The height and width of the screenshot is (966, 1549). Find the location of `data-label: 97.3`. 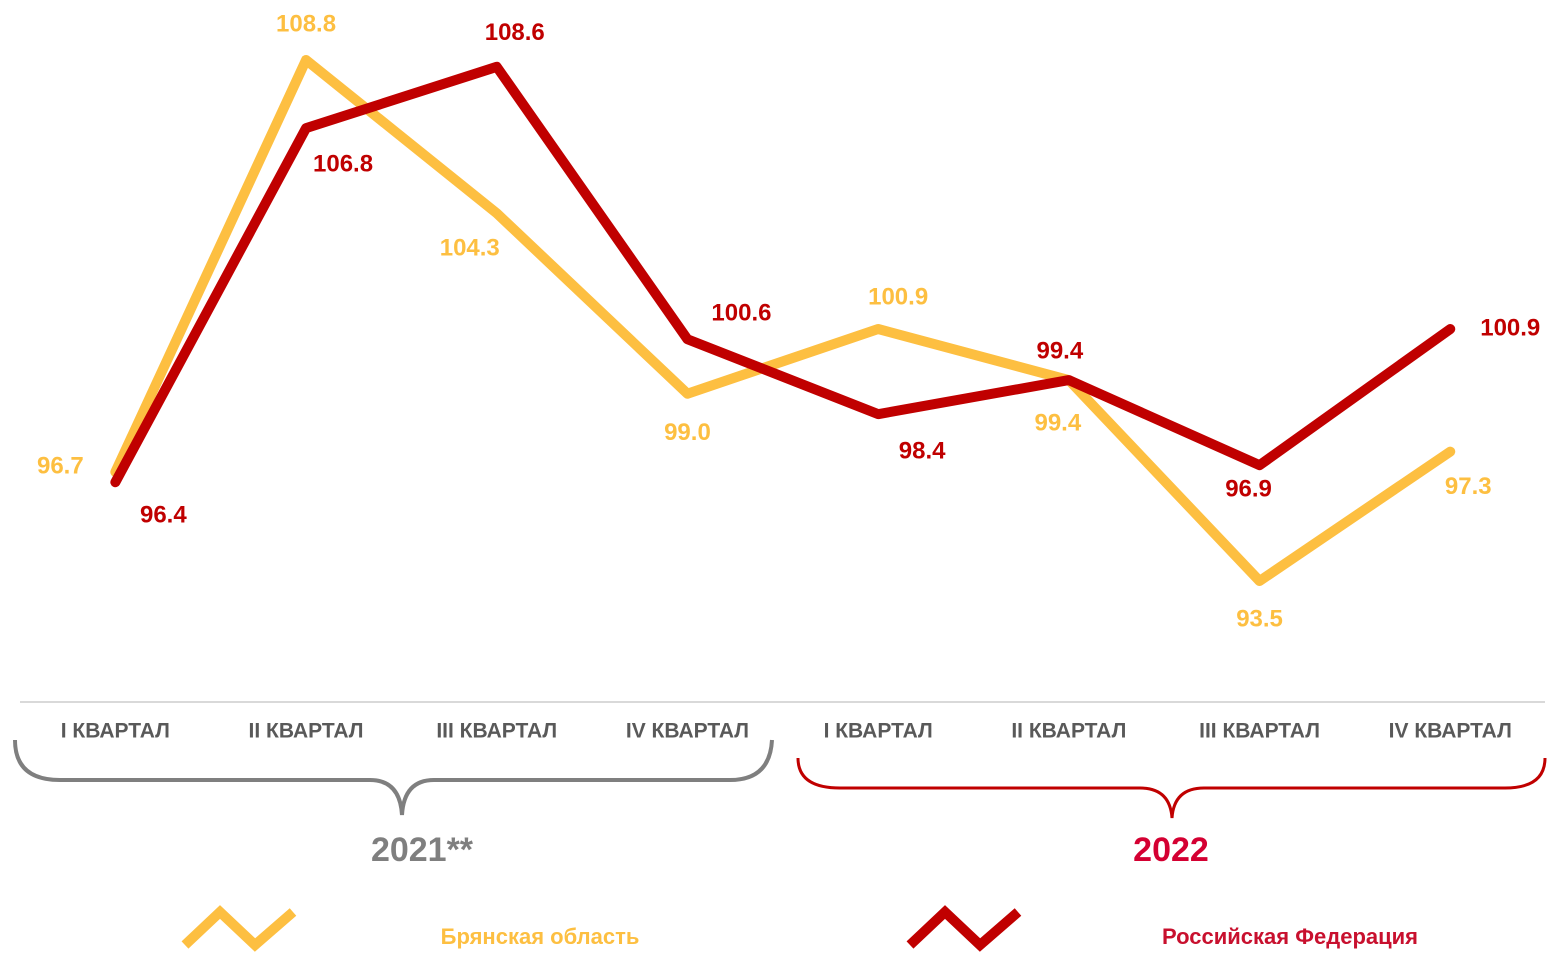

data-label: 97.3 is located at coordinates (1468, 486).